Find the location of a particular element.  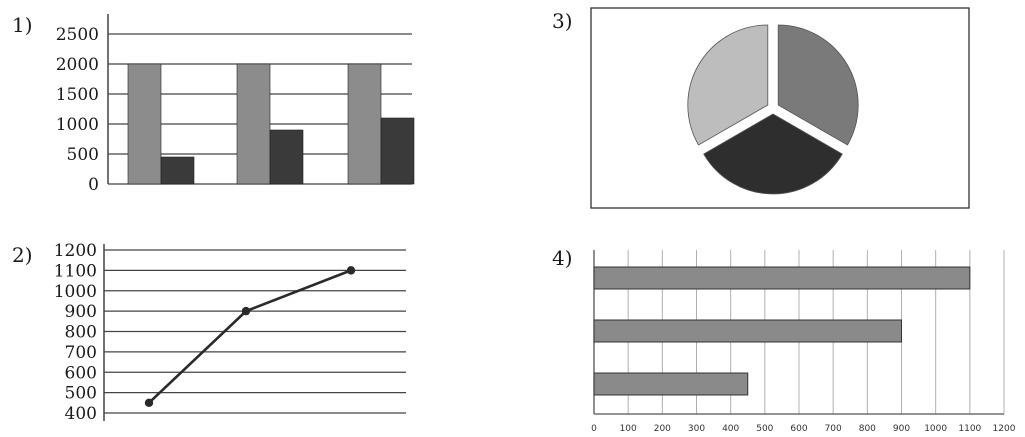

chart2-ytick-label: 700 is located at coordinates (81, 353).